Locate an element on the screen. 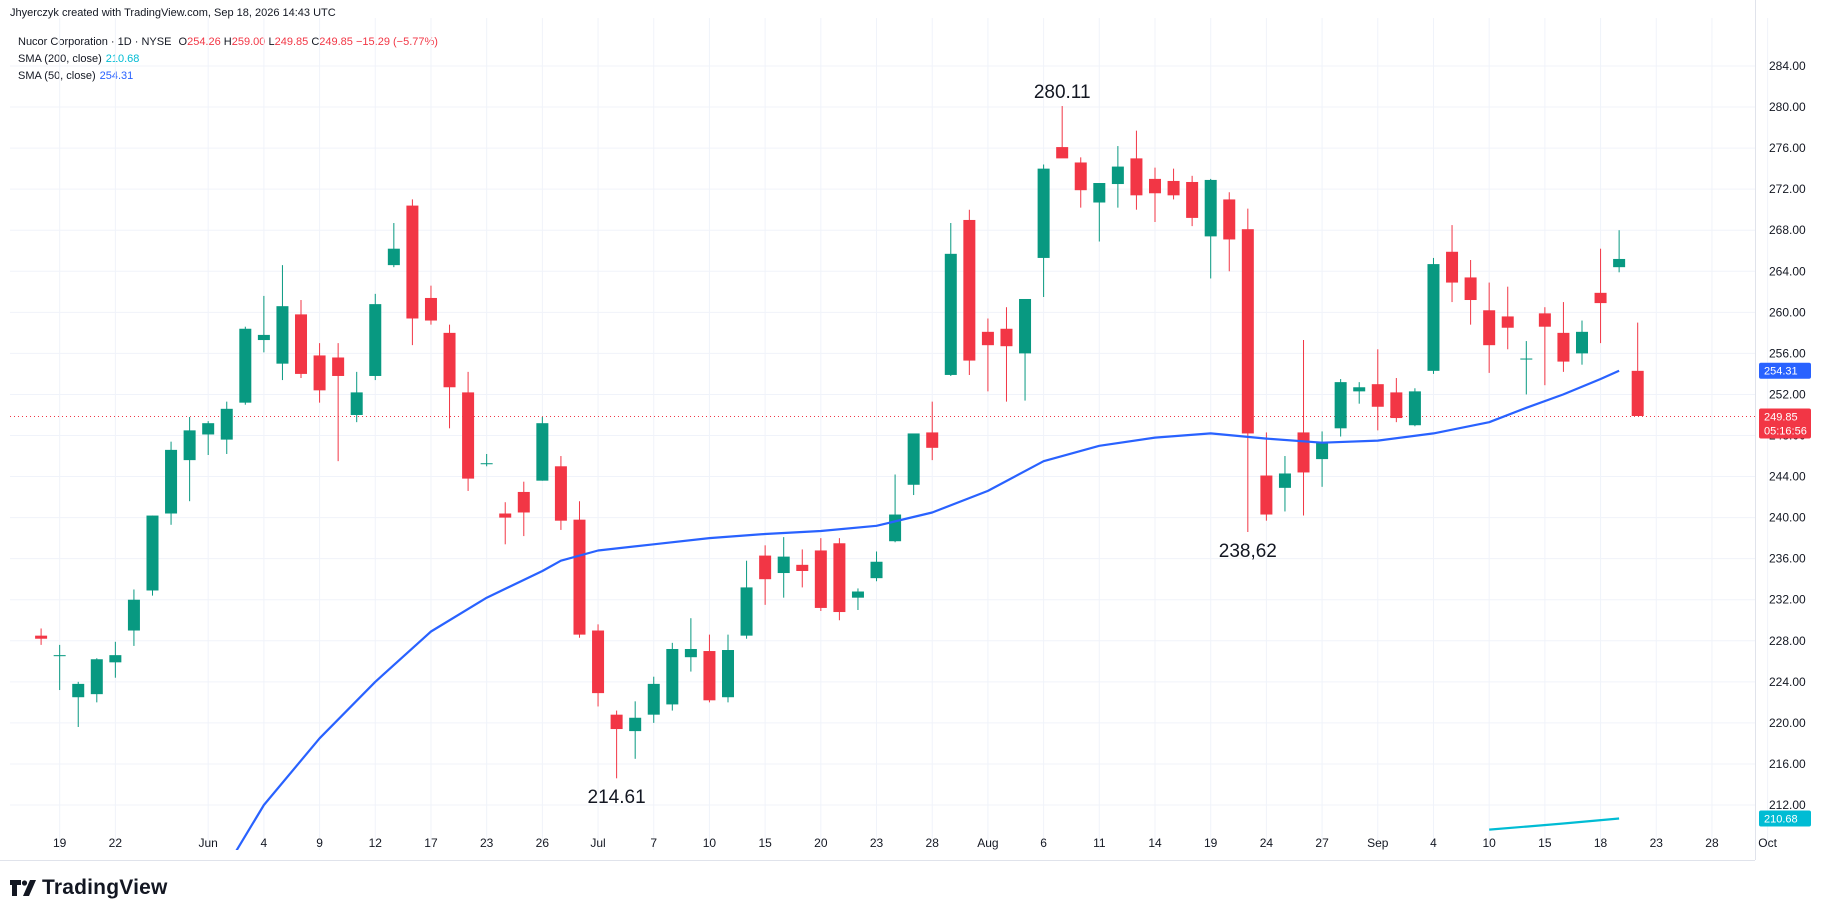  legend-change: −15.29 (−5.77%) is located at coordinates (396, 42).